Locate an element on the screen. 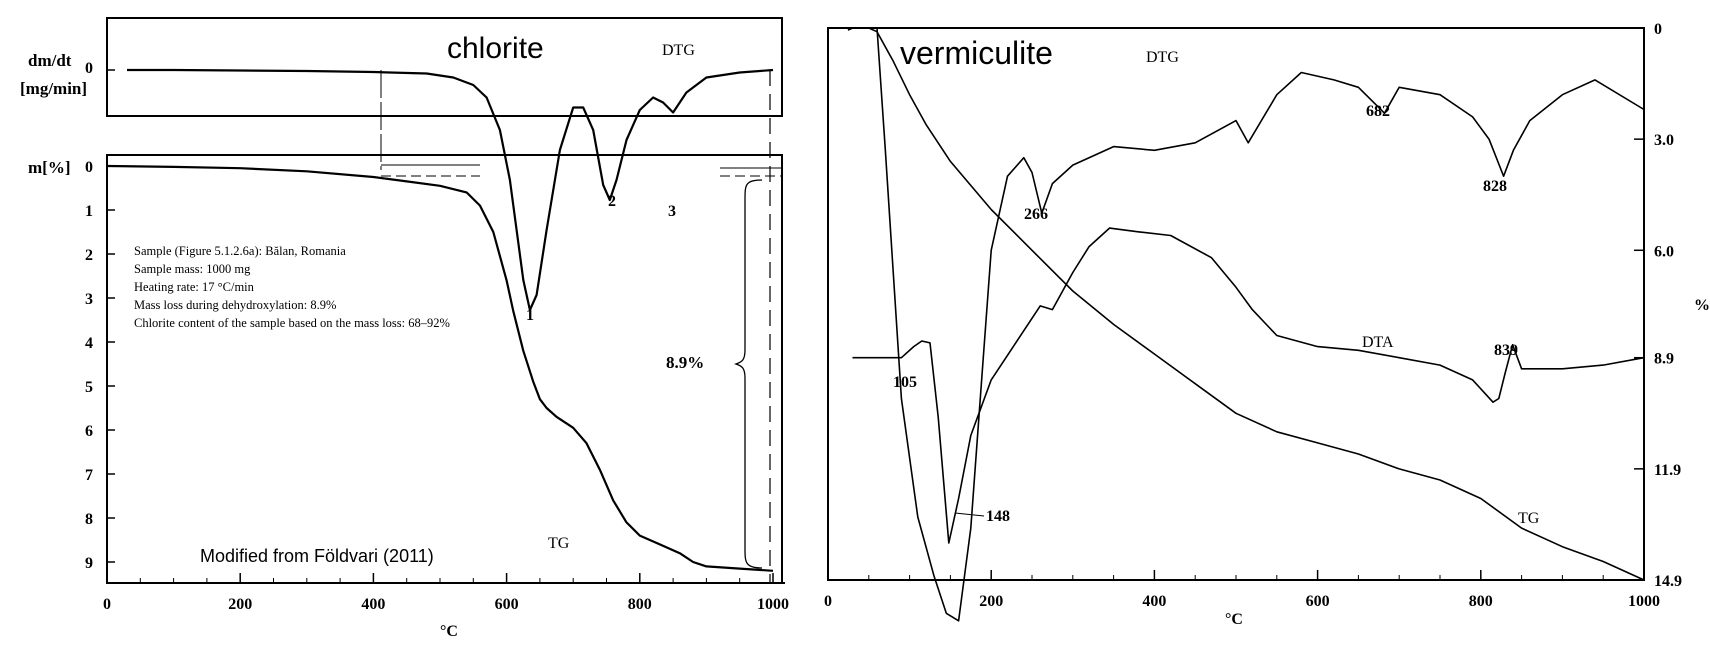 Image resolution: width=1710 pixels, height=650 pixels. y-tick-label: 2 is located at coordinates (89, 255).